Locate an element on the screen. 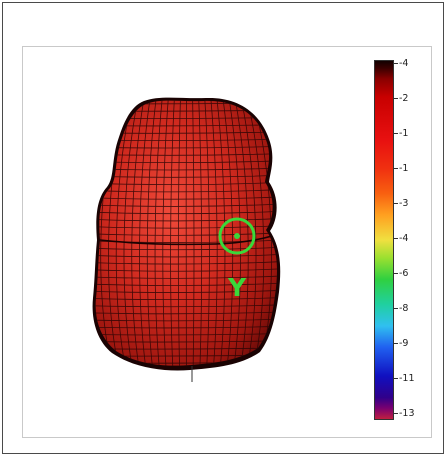 Image resolution: width=448 pixels, height=459 pixels. colorbar-tick-label: -2 is located at coordinates (403, 98).